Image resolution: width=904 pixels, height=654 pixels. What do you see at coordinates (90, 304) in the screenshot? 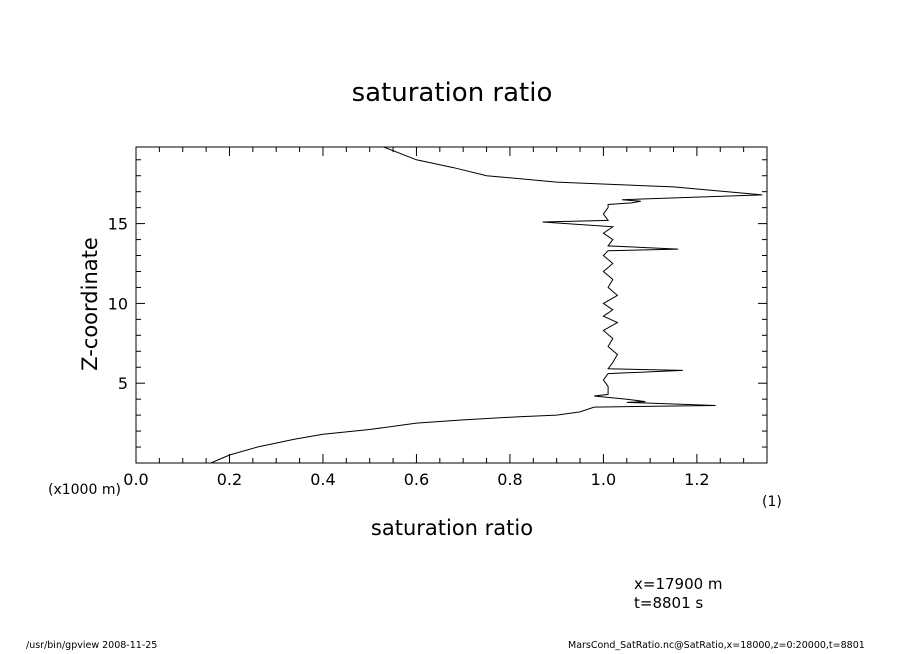
I see `y-axis-label: Z-coordinate` at bounding box center [90, 304].